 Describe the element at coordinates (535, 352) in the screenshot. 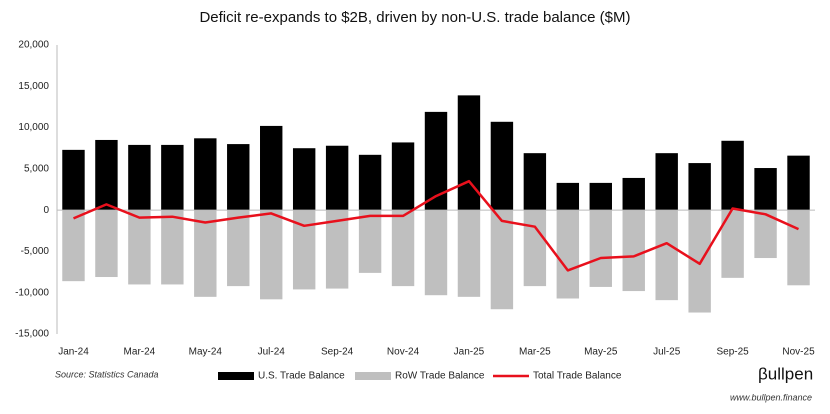

I see `x-tick-label: Mar-25` at that location.